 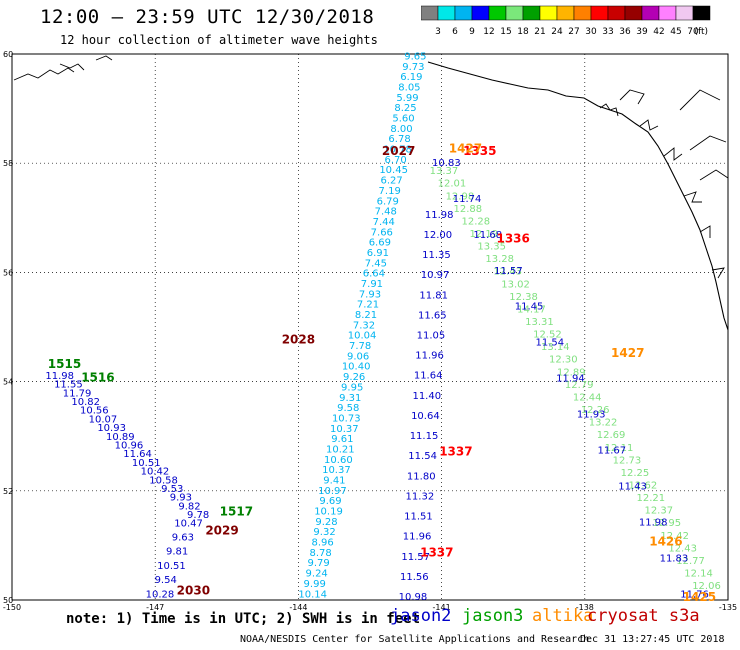 I want to click on scale-label: 30, so click(x=591, y=32).